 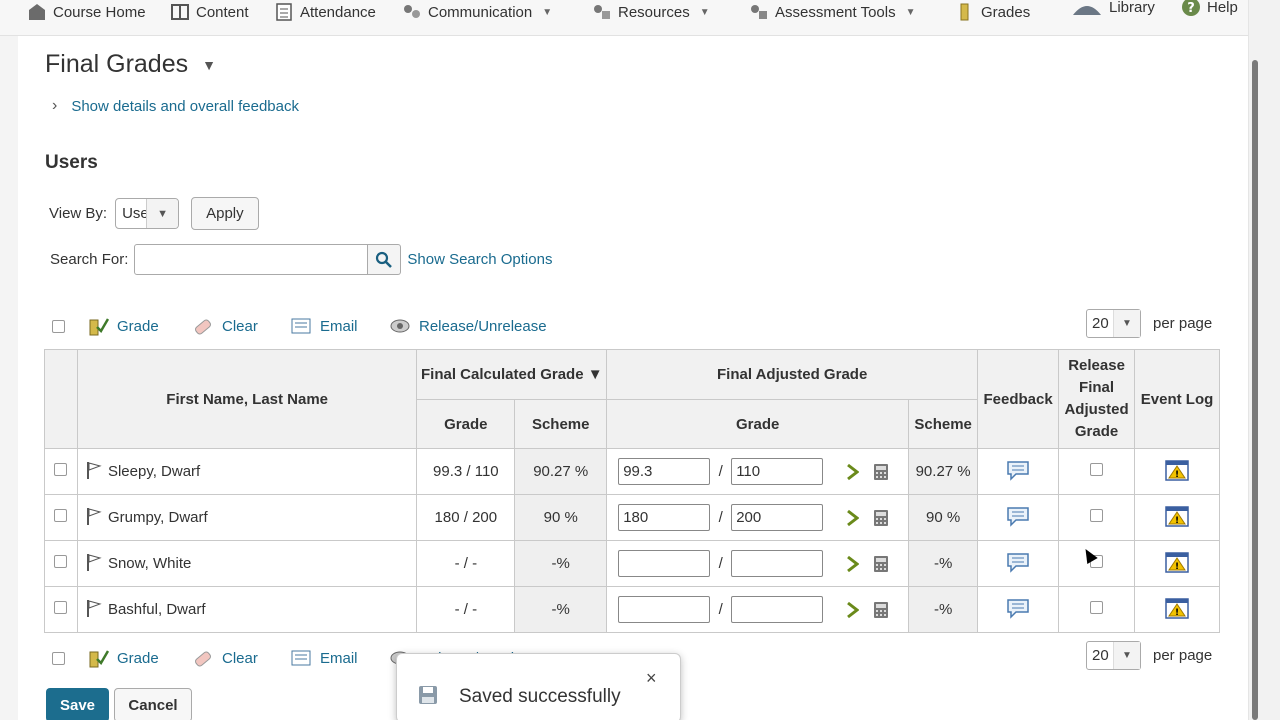 I want to click on nav-grades: Grades, so click(x=992, y=12).